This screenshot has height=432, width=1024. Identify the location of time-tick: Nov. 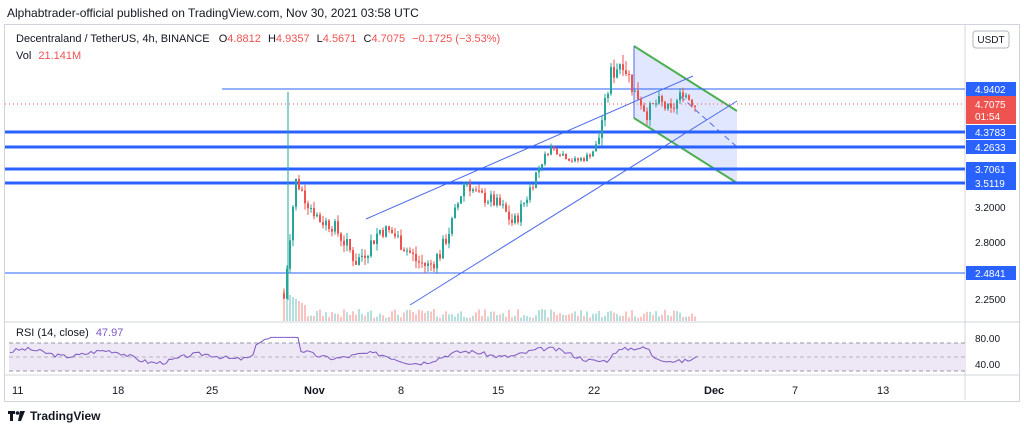
(315, 391).